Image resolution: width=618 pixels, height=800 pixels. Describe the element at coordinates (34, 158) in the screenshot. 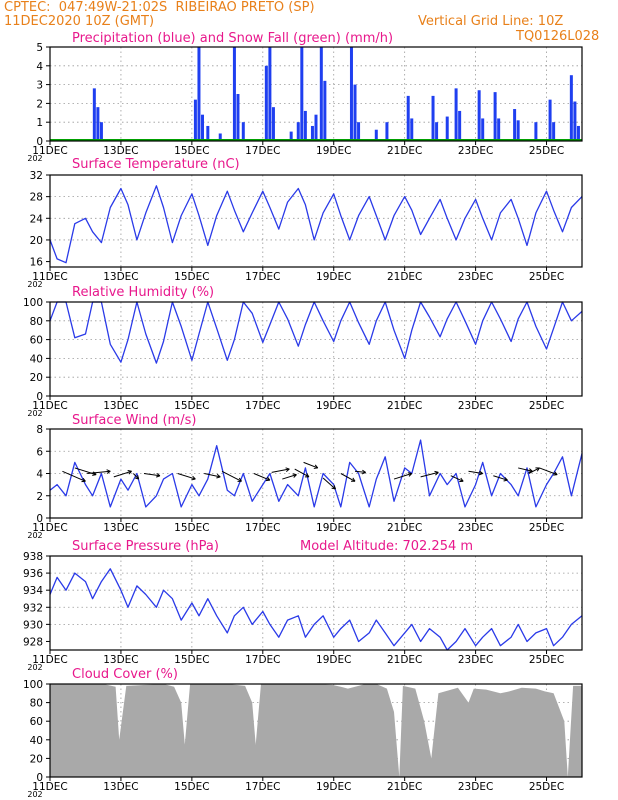

I see `precip-year-stub: 202` at that location.